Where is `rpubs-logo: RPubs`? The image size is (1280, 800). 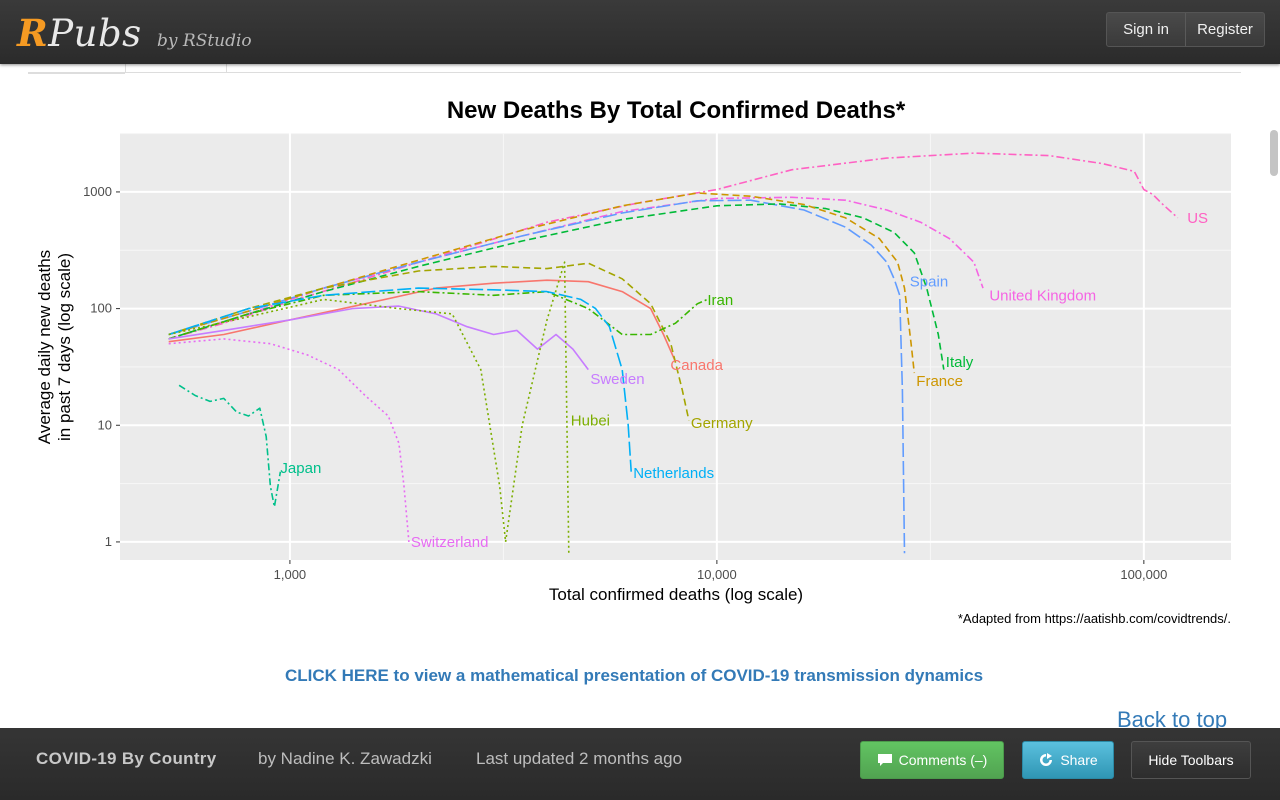
rpubs-logo: RPubs is located at coordinates (79, 33).